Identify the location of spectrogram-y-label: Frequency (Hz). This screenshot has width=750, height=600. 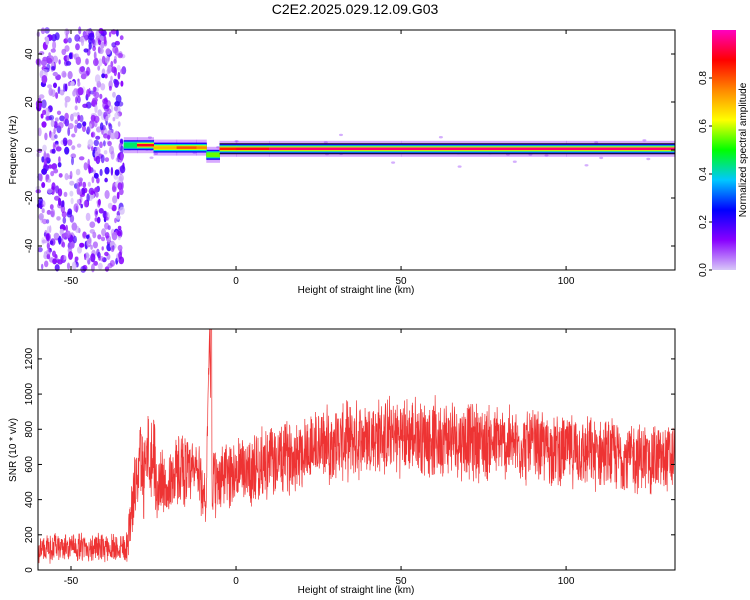
(13, 150).